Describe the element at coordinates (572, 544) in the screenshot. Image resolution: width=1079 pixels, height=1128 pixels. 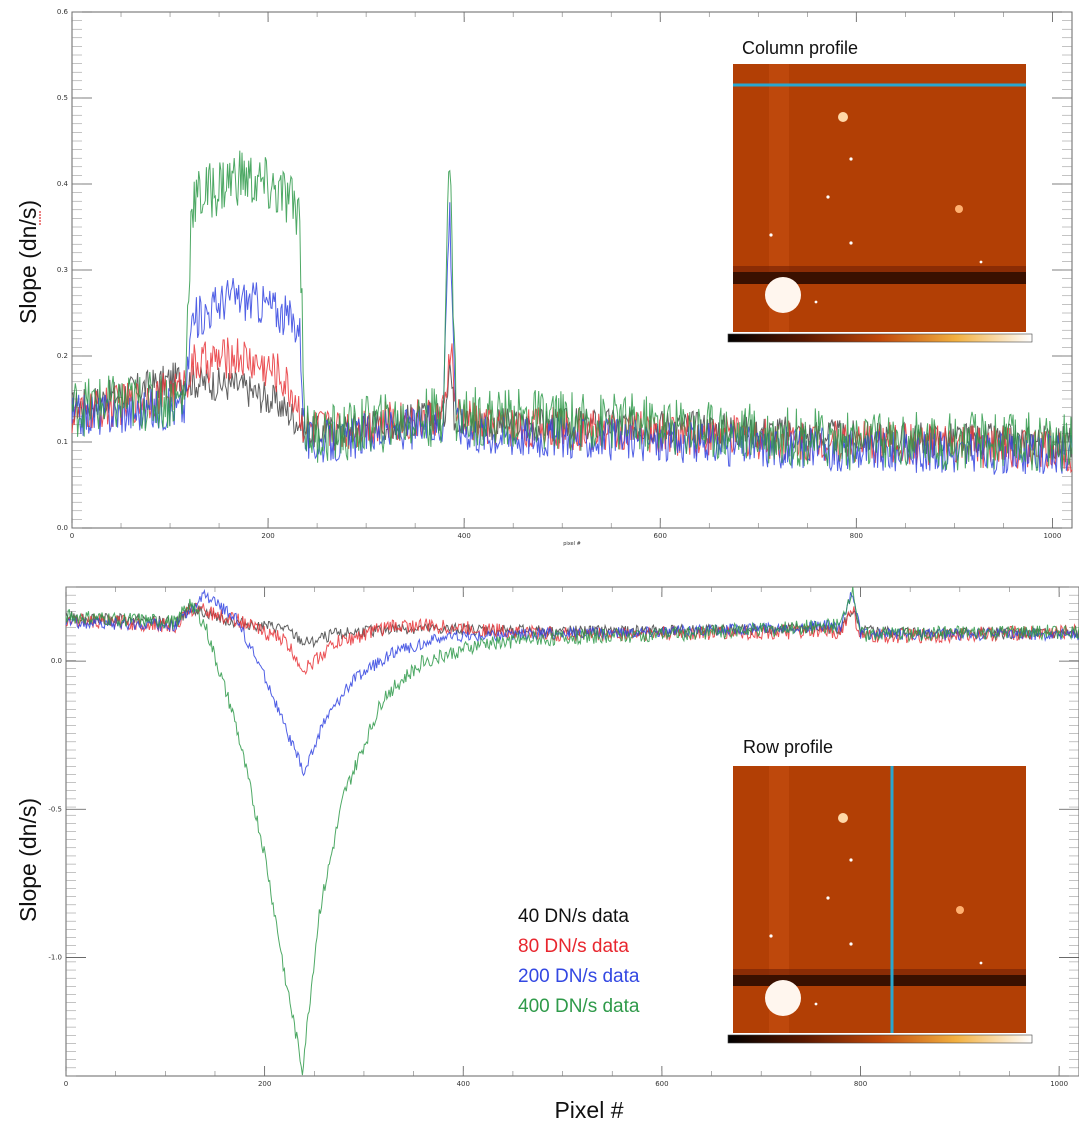
I see `top-x-axis-label: pixel #` at that location.